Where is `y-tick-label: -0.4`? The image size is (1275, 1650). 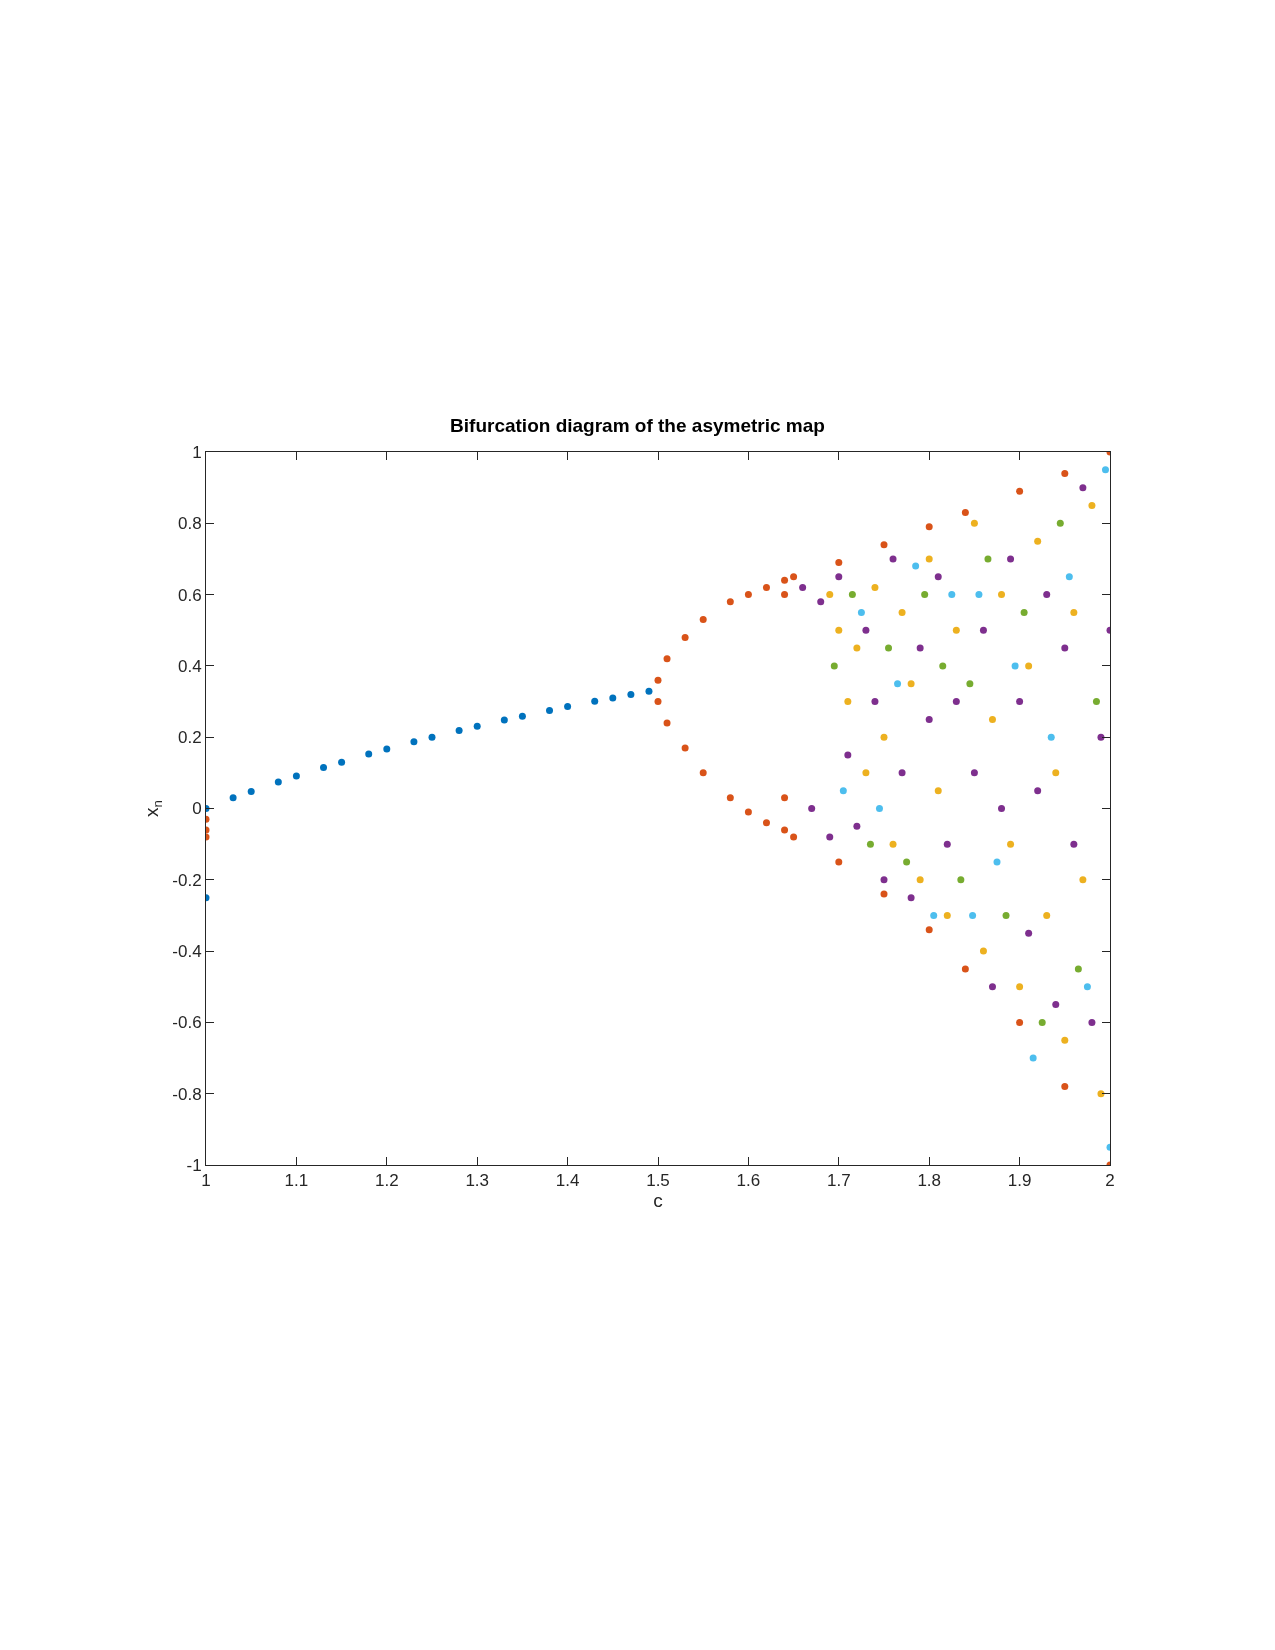
y-tick-label: -0.4 is located at coordinates (187, 952).